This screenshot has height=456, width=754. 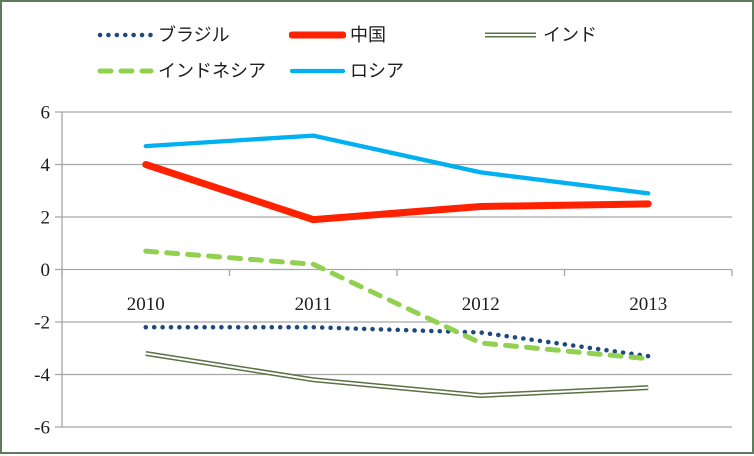 What do you see at coordinates (368, 35) in the screenshot?
I see `legend-label-china: 中国` at bounding box center [368, 35].